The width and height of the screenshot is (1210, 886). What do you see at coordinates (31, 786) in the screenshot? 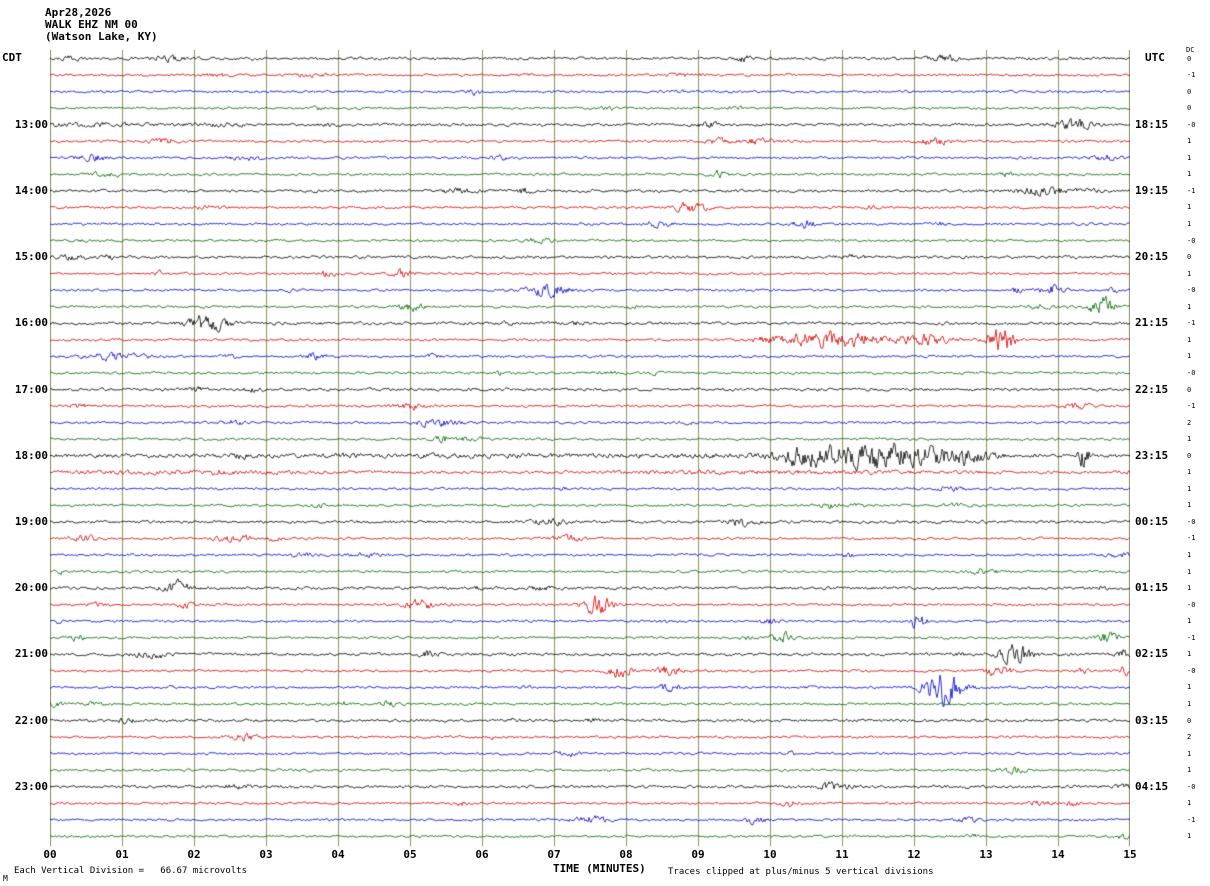
I see `hour-label-cdt: 23:00` at bounding box center [31, 786].